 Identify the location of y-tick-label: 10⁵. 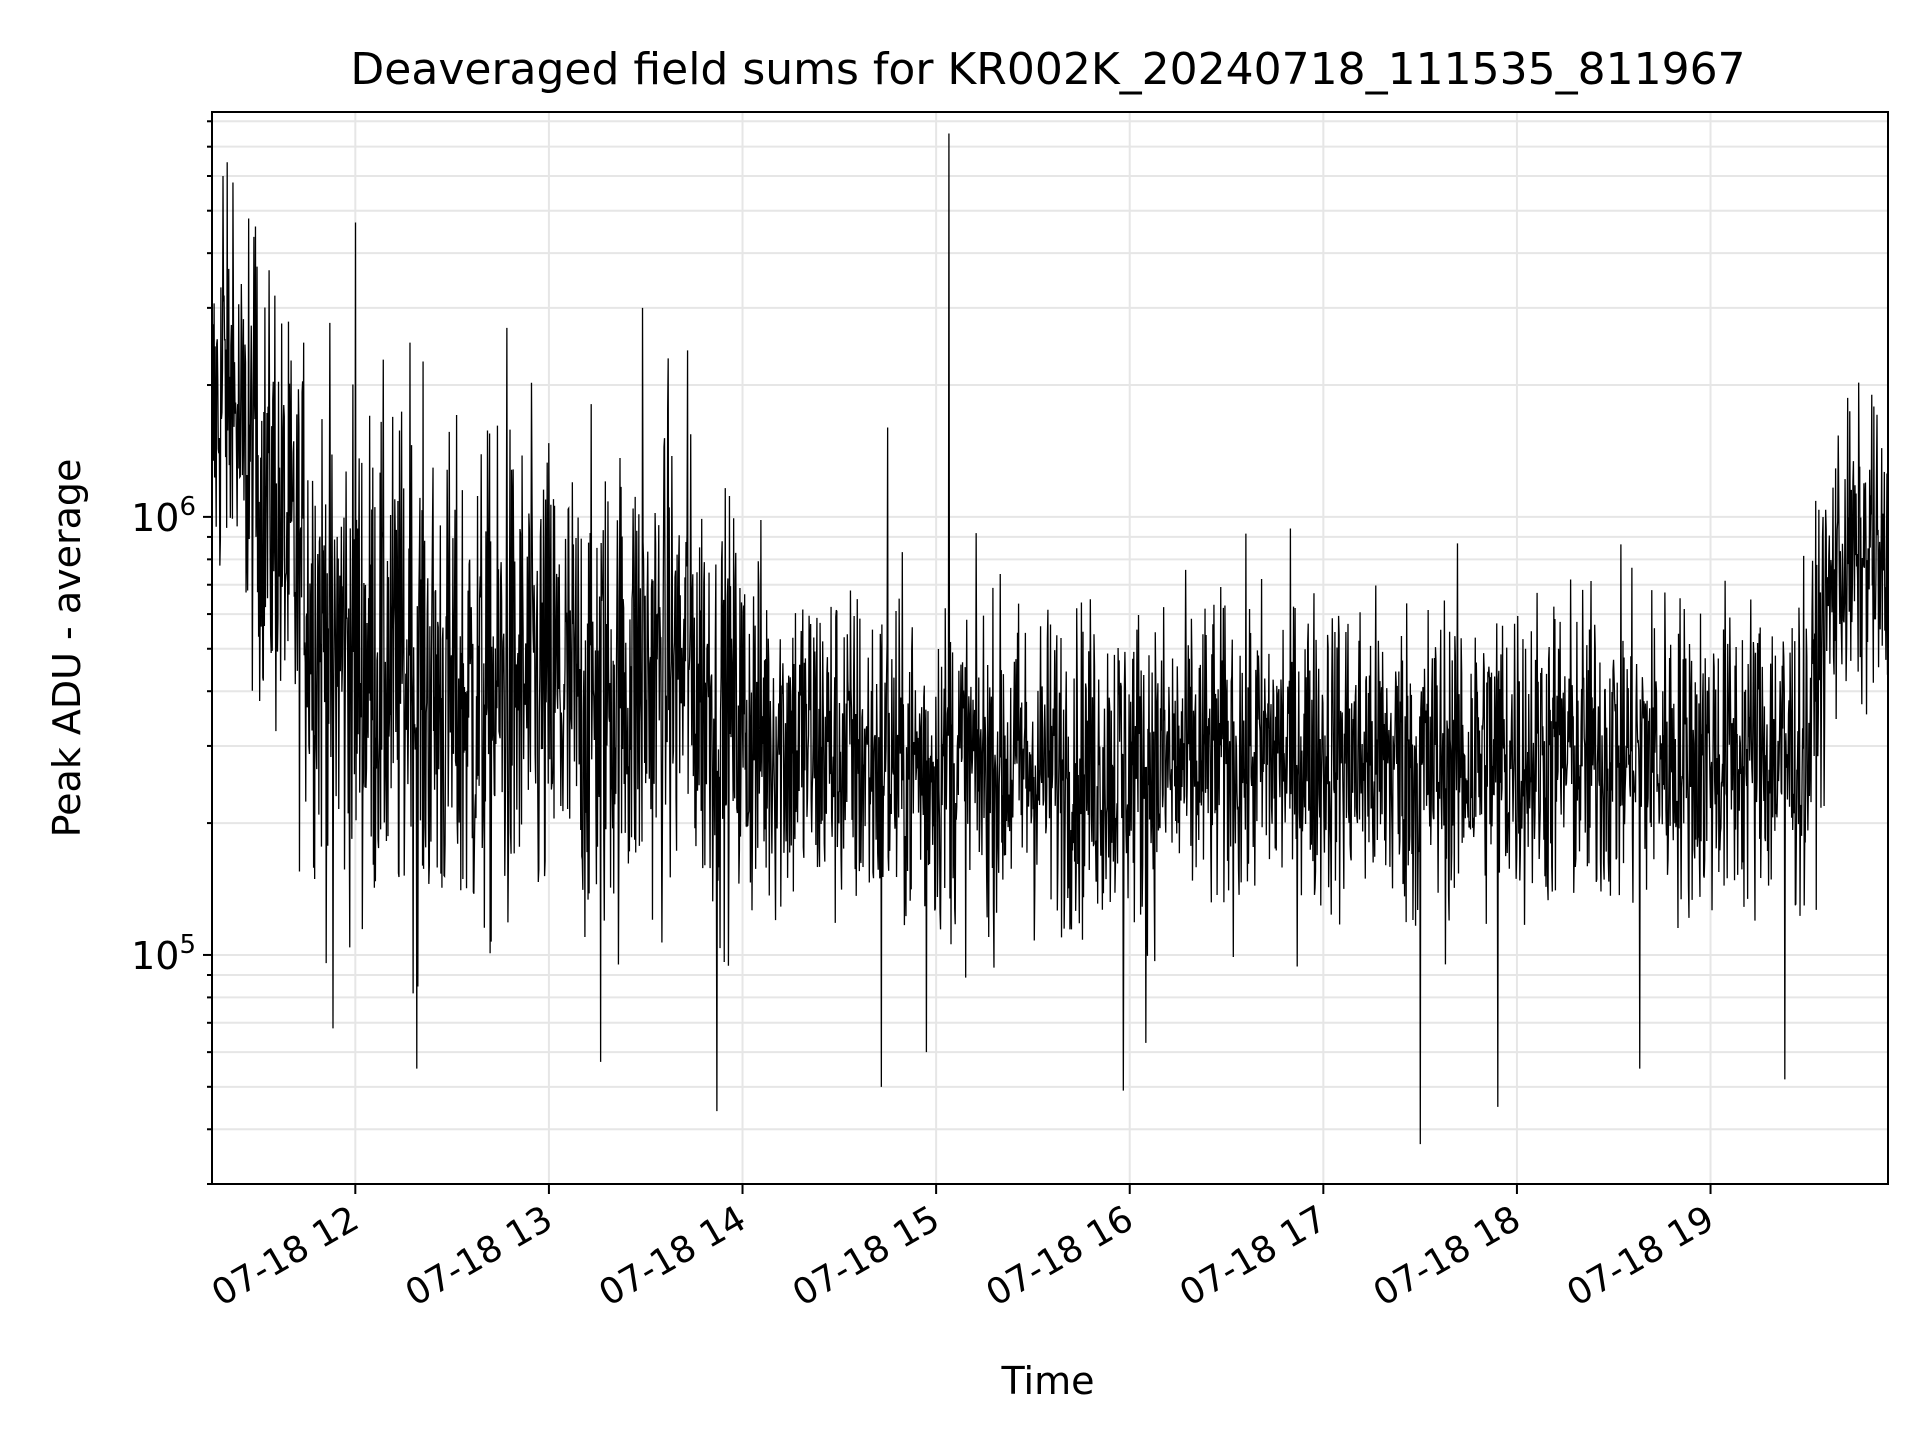
(163, 954).